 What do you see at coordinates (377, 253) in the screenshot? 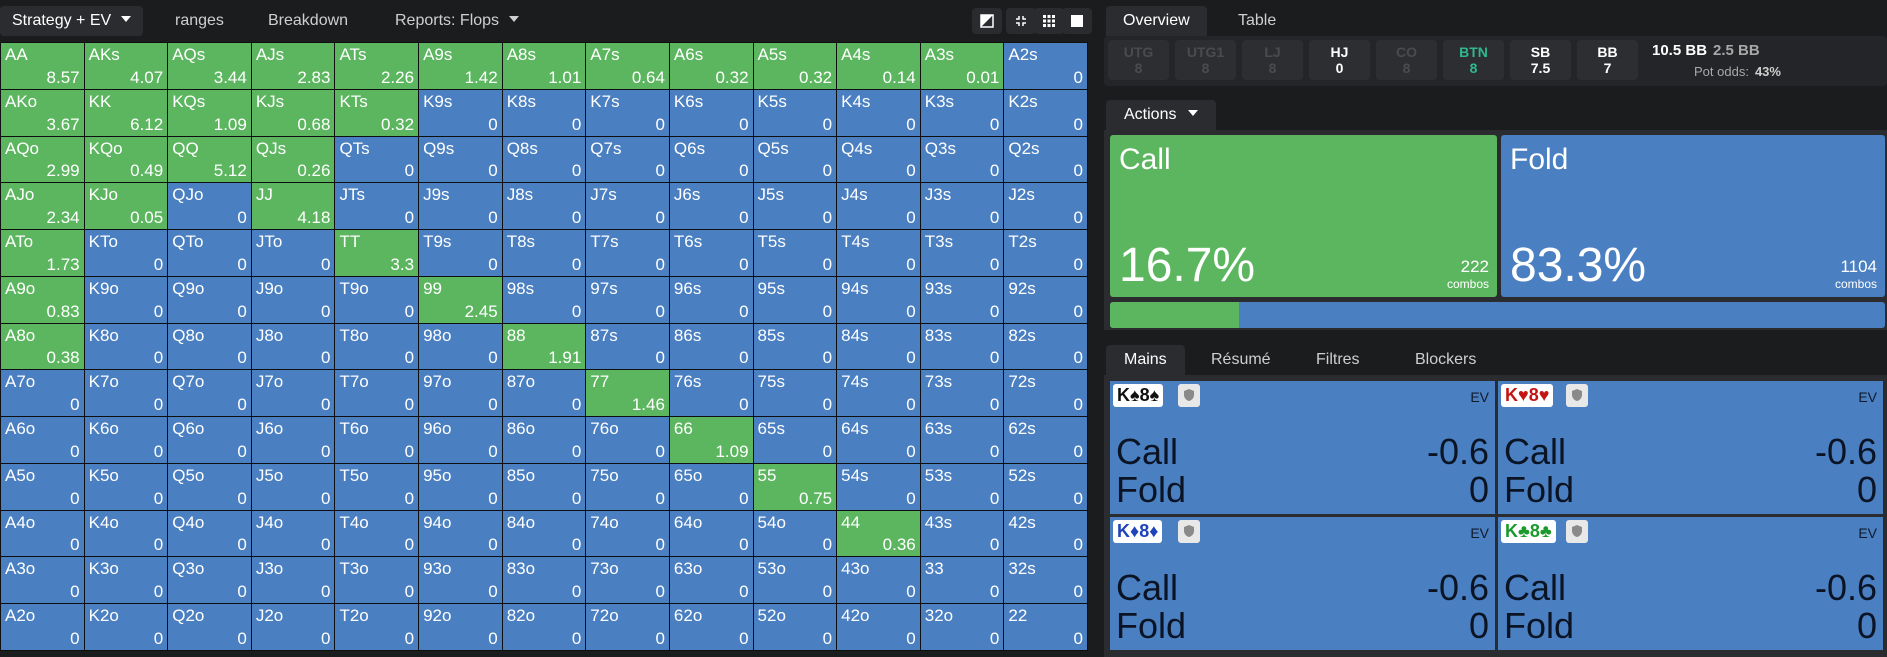
I see `hand-cell: TT 3.3` at bounding box center [377, 253].